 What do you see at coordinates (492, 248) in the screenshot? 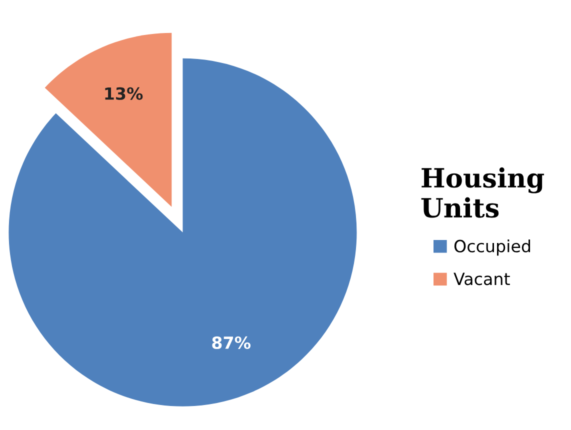
I see `legend-label: Occupied` at bounding box center [492, 248].